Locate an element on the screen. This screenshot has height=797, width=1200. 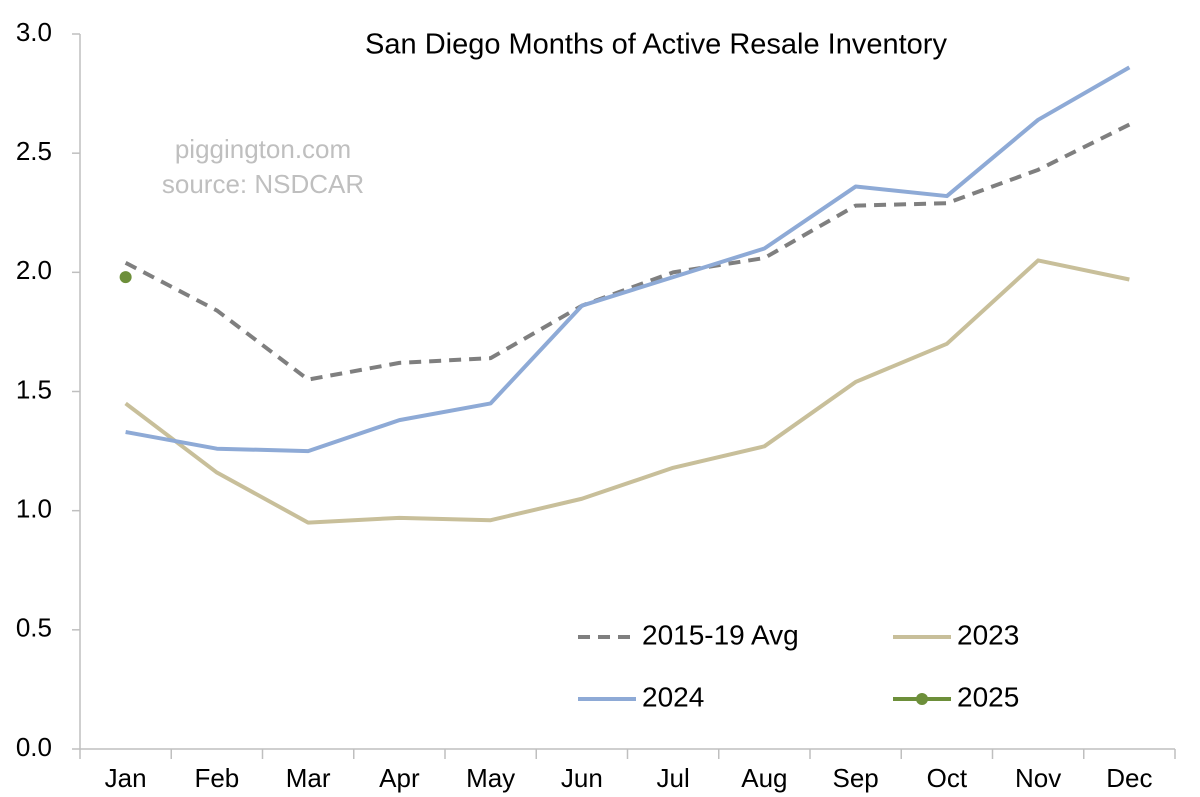
x-tick-label: May is located at coordinates (490, 778).